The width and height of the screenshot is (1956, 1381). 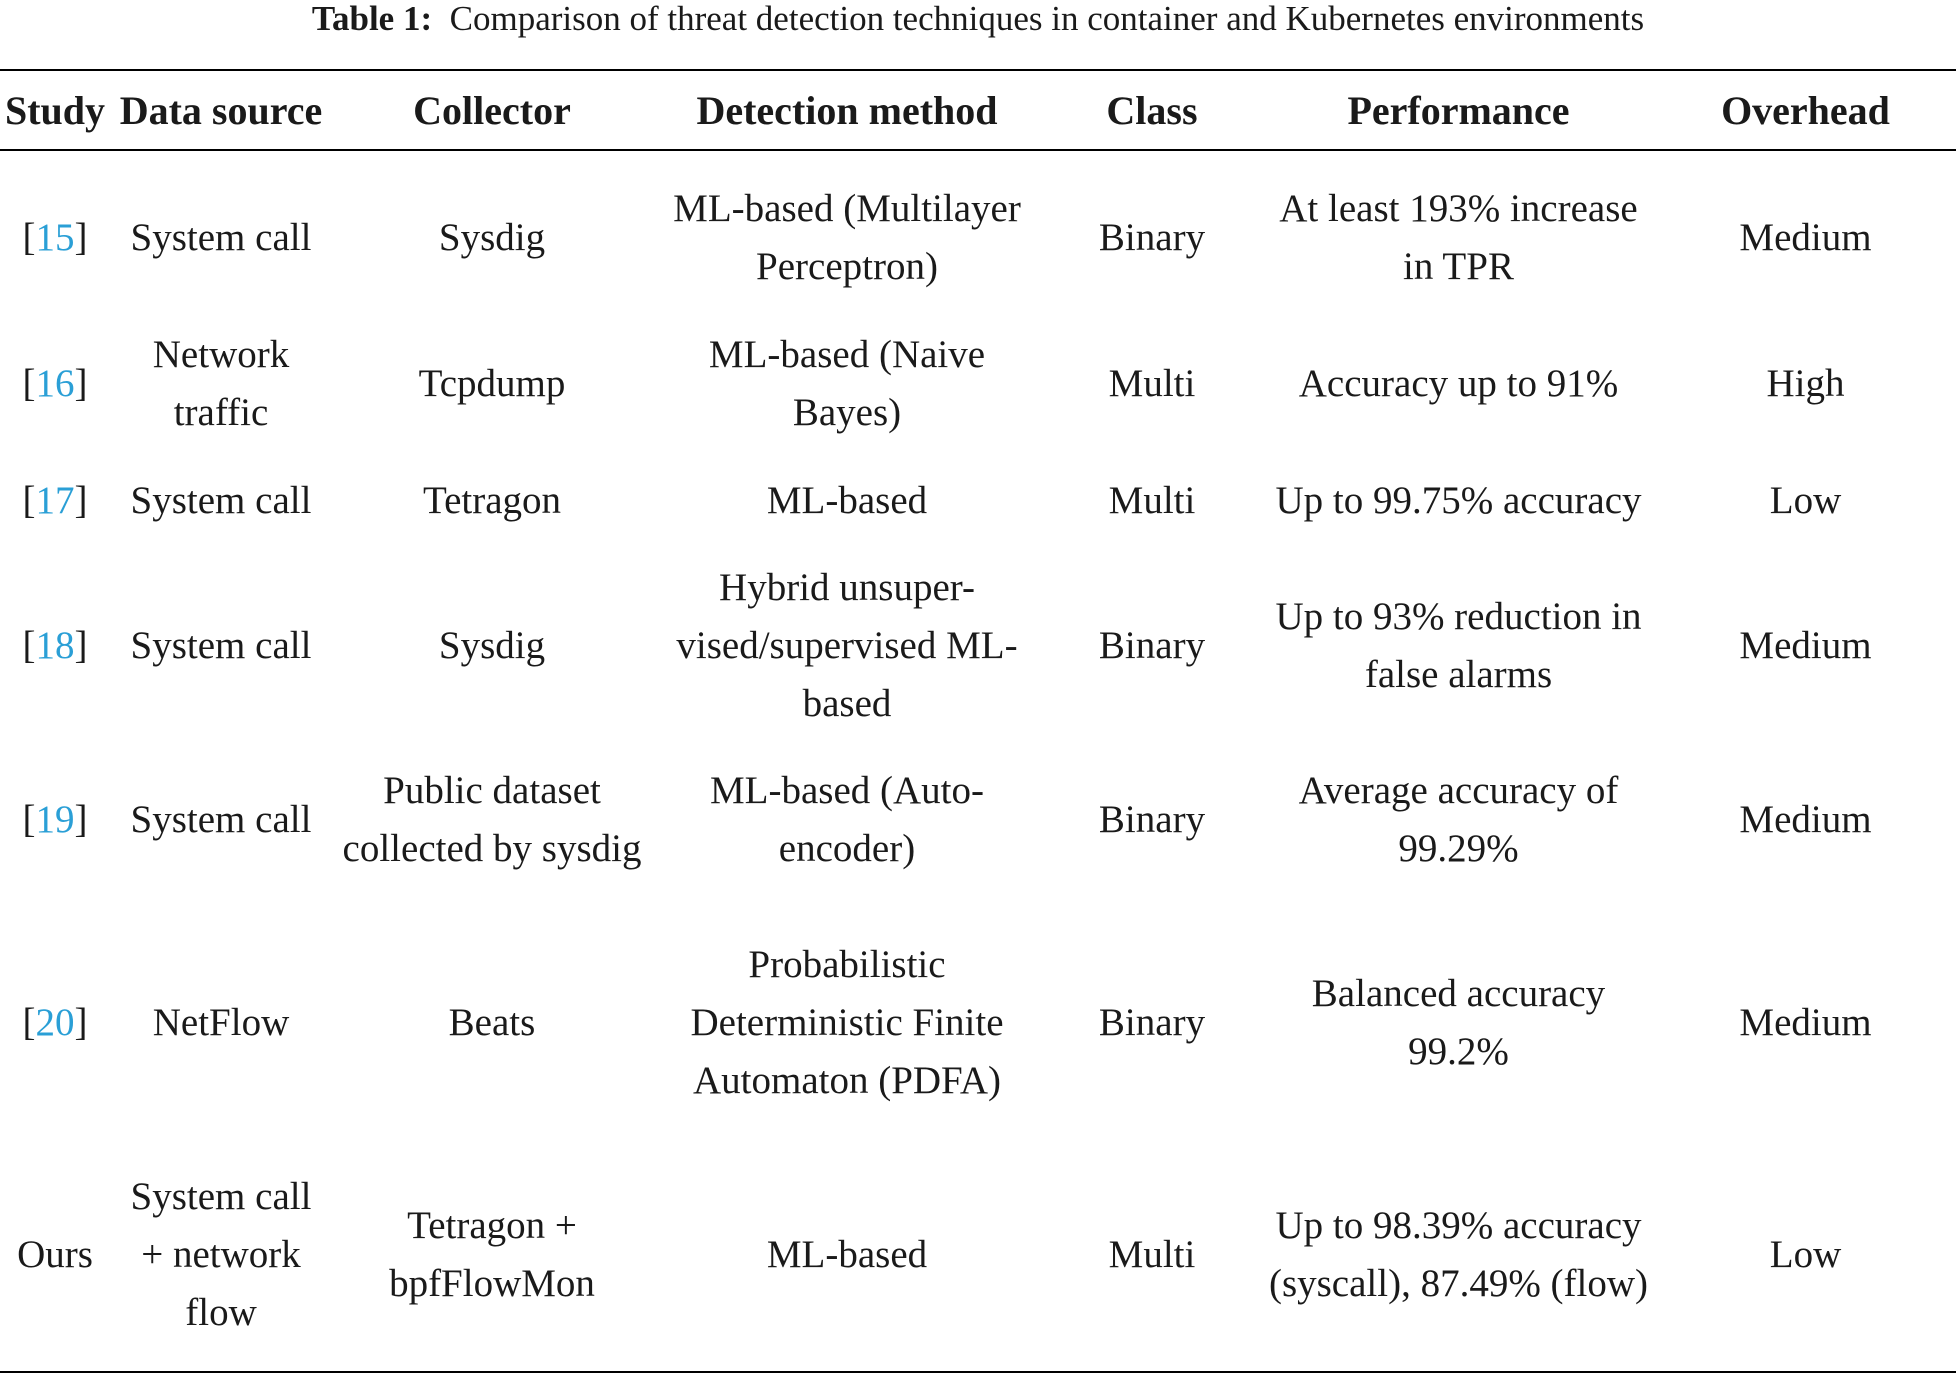 I want to click on reference-link: 16, so click(x=55, y=383).